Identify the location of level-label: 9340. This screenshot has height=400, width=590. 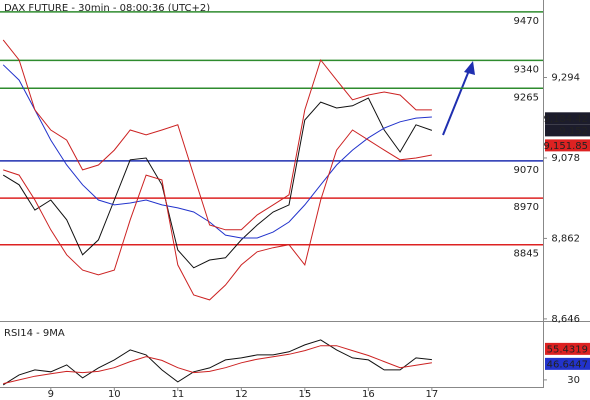
(526, 69).